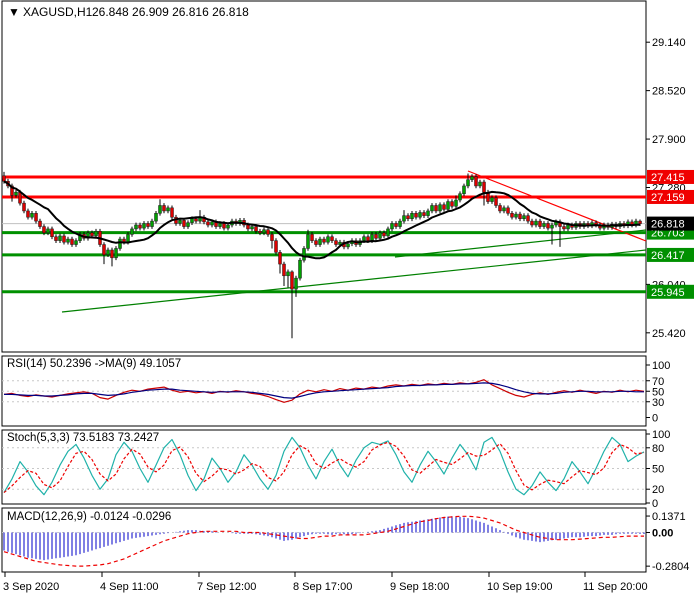  Describe the element at coordinates (668, 178) in the screenshot. I see `price-badge-label: 27.415` at that location.